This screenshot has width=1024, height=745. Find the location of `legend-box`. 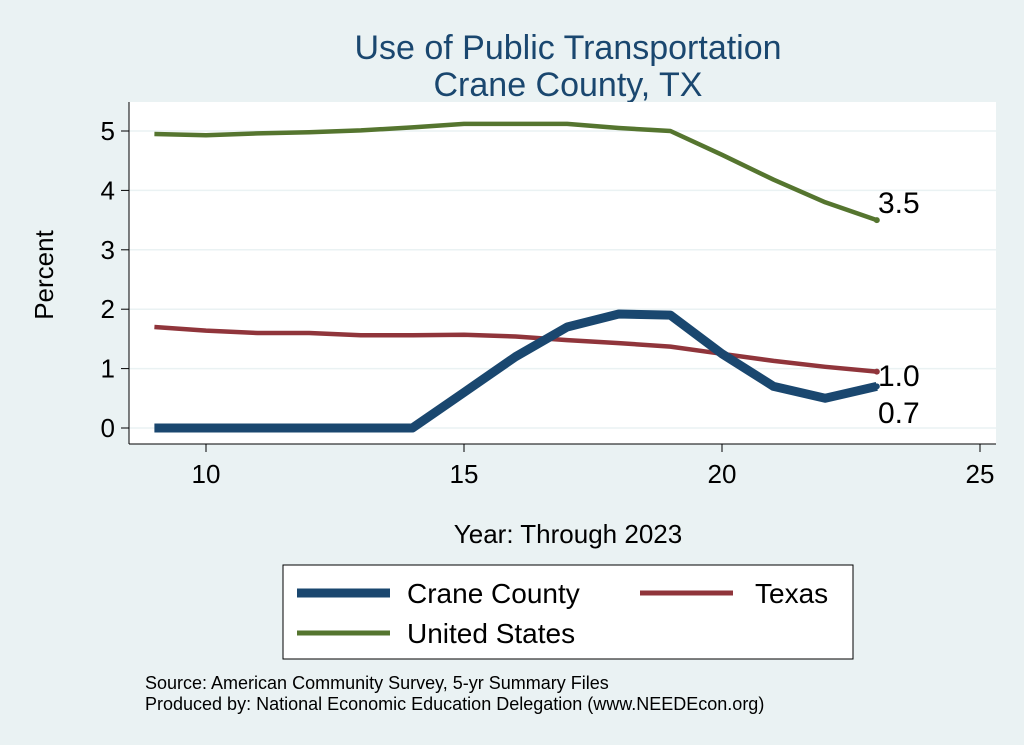

legend-box is located at coordinates (568, 612).